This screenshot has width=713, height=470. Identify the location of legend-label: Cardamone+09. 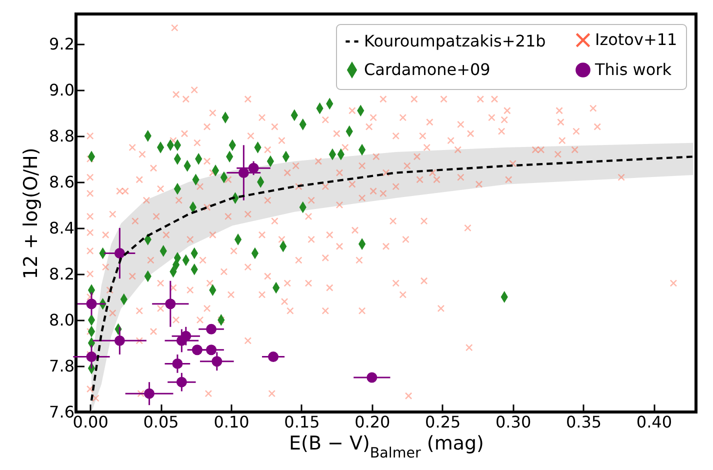
(427, 69).